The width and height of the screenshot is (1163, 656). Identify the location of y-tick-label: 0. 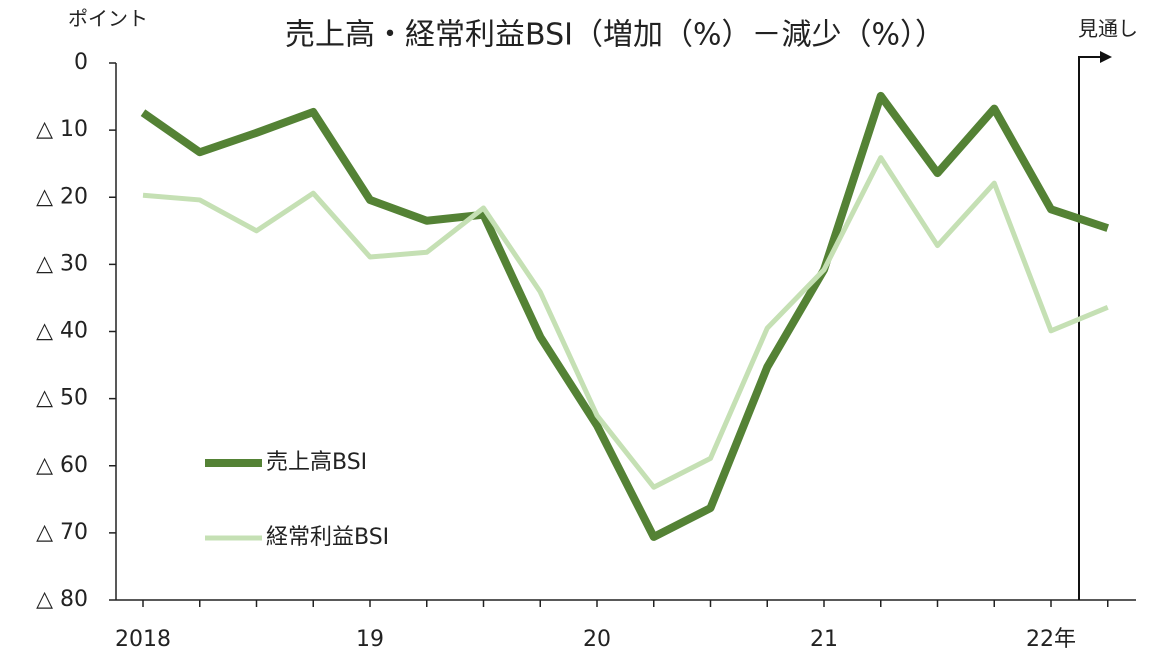
(81, 62).